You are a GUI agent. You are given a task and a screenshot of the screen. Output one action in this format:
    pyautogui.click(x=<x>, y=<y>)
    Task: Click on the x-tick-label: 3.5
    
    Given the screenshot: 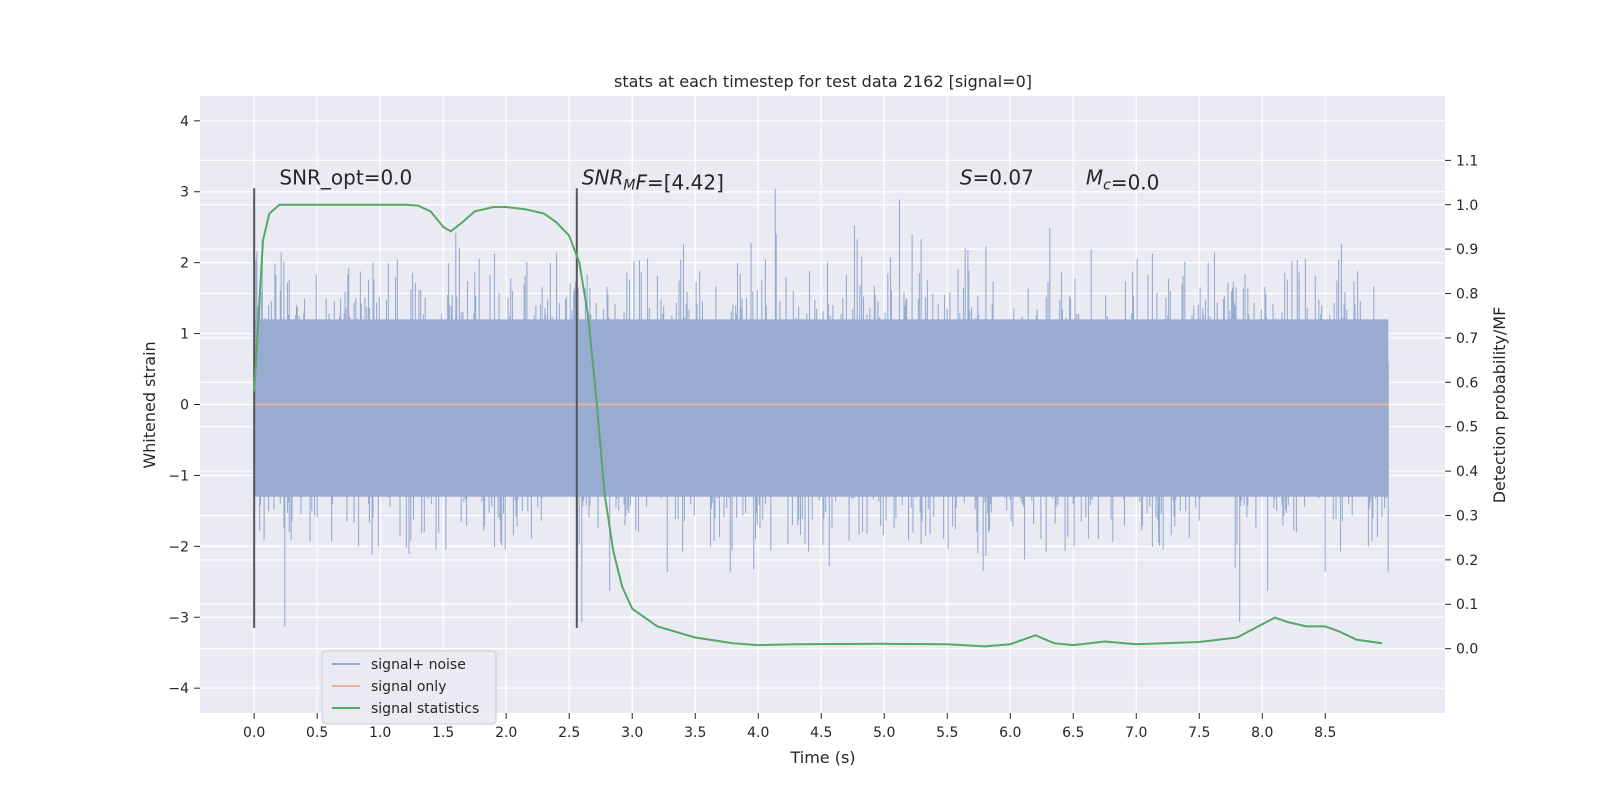 What is the action you would take?
    pyautogui.click(x=695, y=733)
    